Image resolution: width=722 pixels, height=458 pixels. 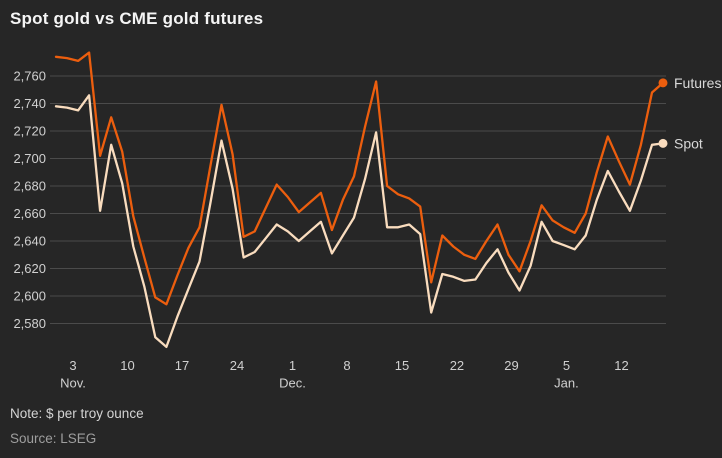 I want to click on x-month-label: Dec., so click(x=292, y=383).